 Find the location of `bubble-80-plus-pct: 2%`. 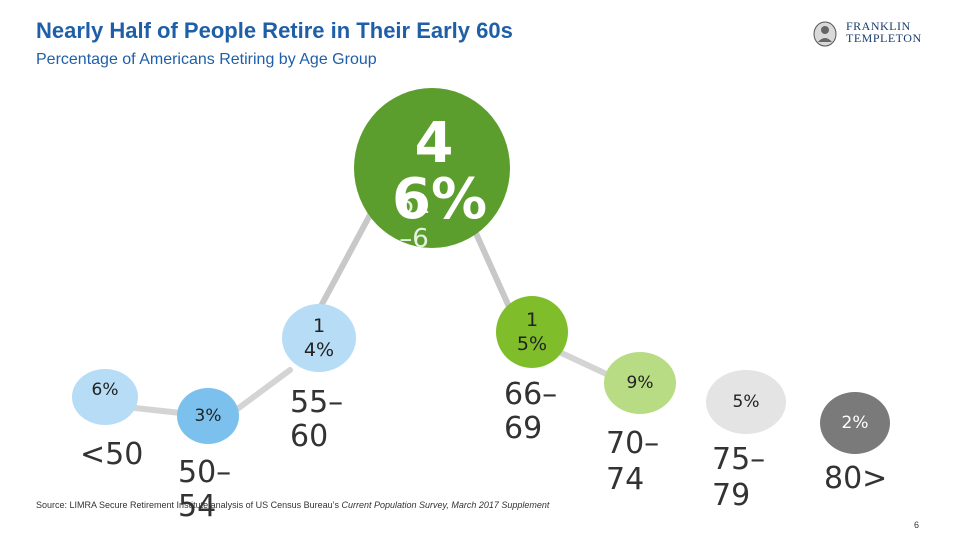

bubble-80-plus-pct: 2% is located at coordinates (855, 423).